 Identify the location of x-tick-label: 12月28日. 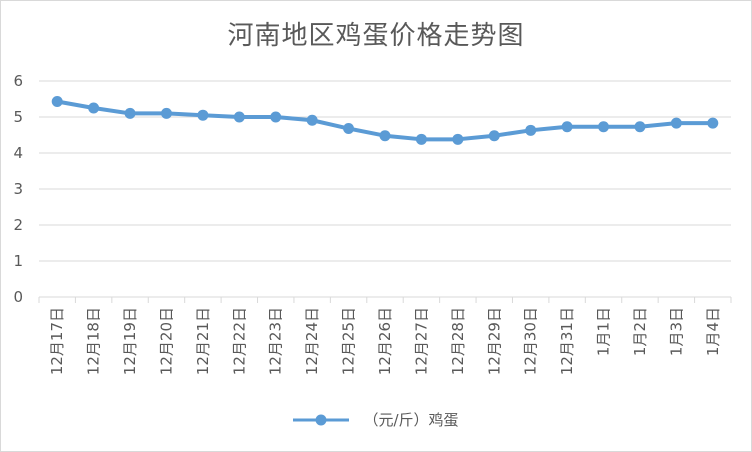
(458, 341).